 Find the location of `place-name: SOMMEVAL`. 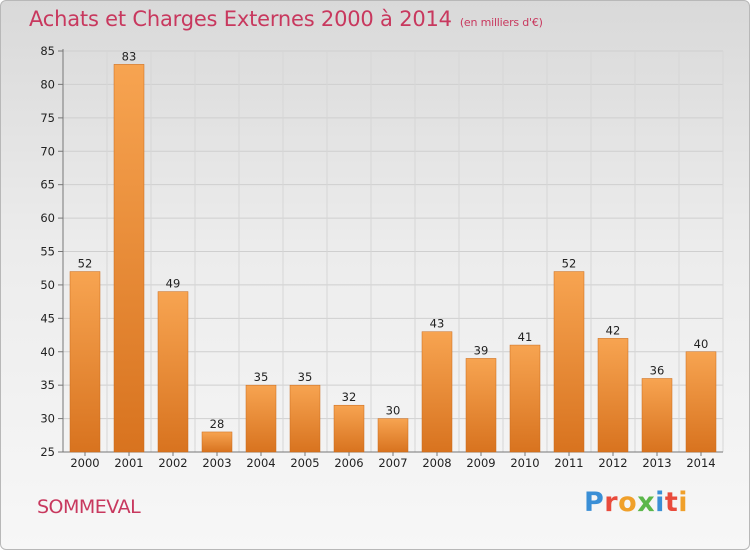

place-name: SOMMEVAL is located at coordinates (89, 507).